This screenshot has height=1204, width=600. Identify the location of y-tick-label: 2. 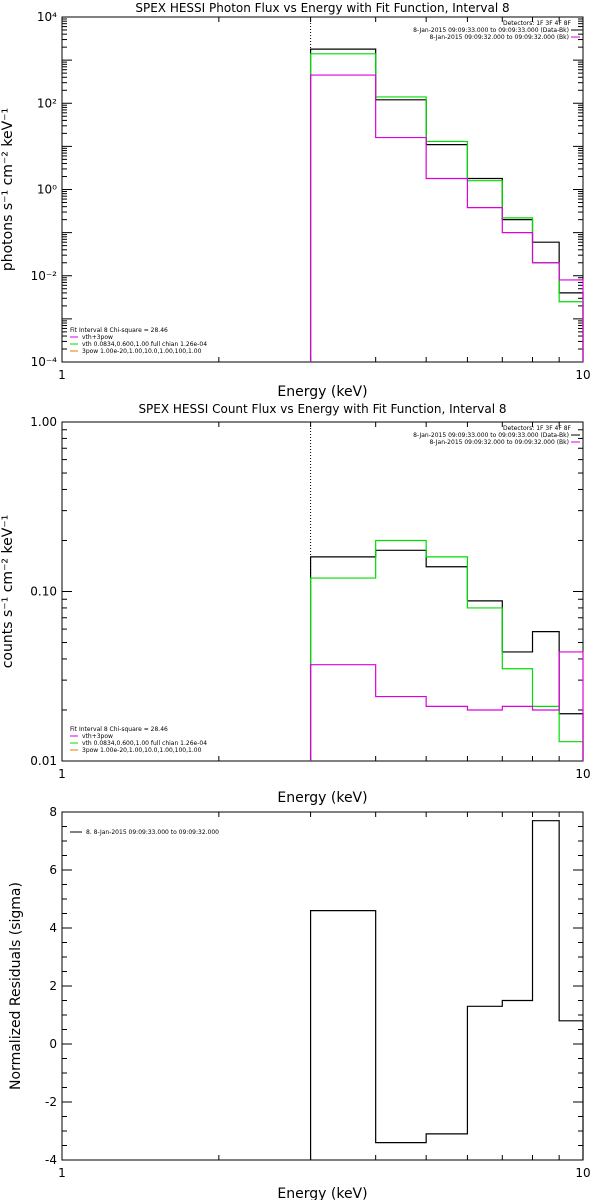
(53, 986).